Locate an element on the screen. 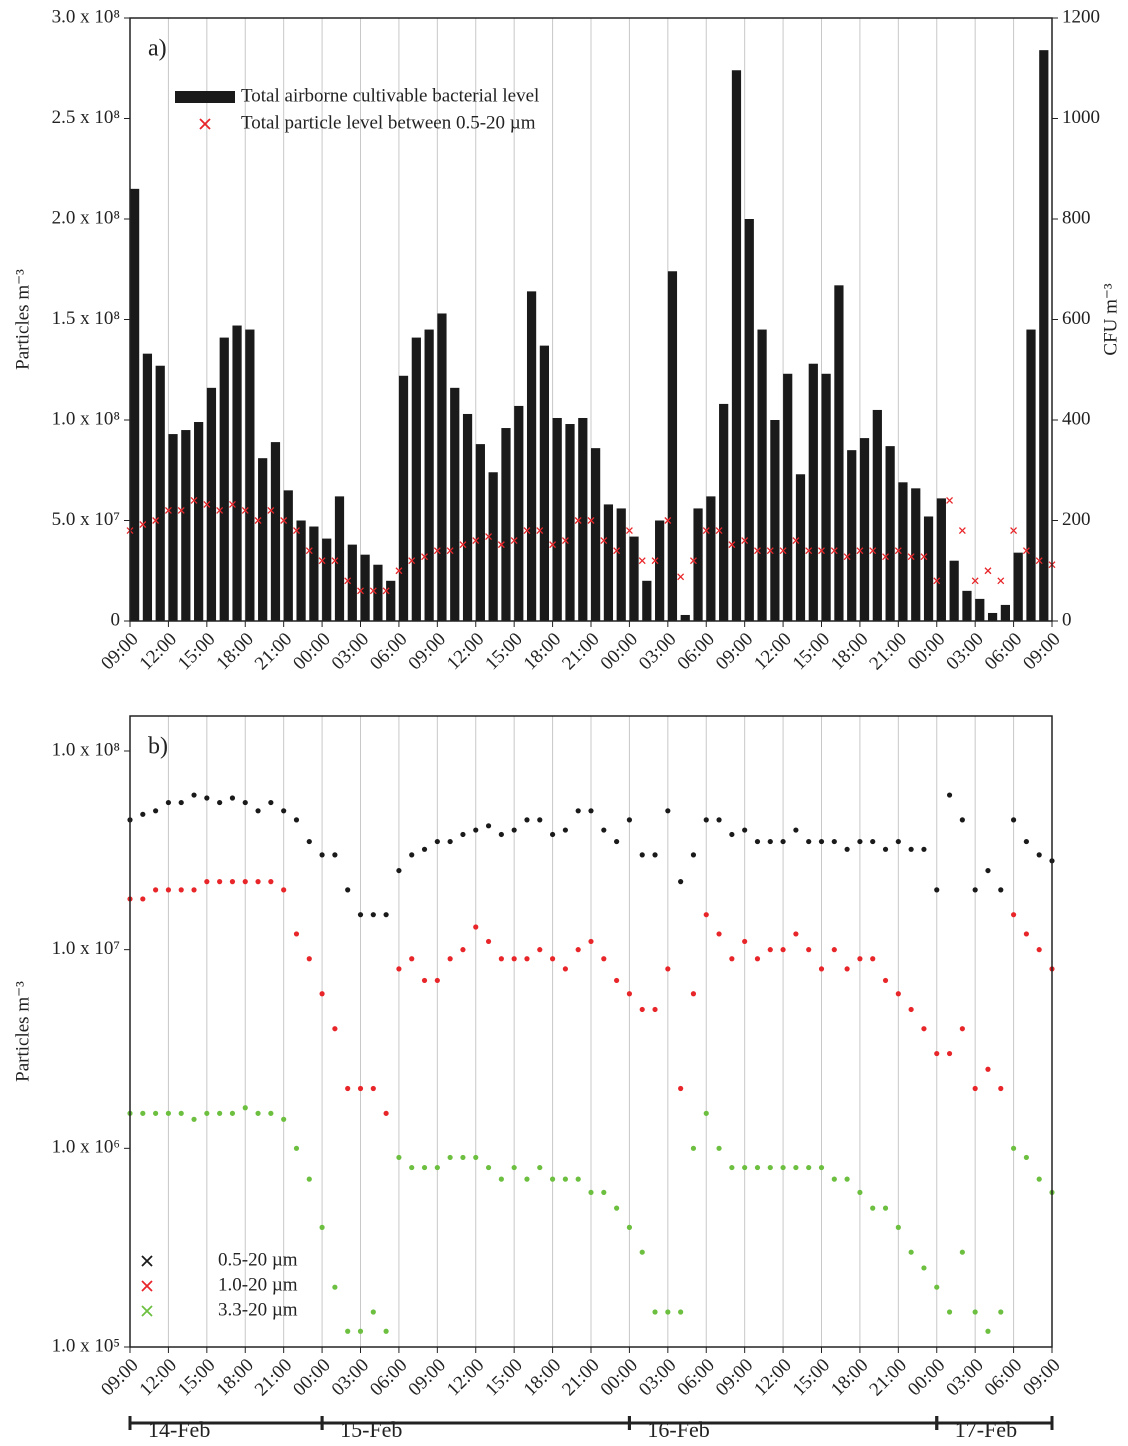 The width and height of the screenshot is (1128, 1446). x-tick-label: 18:00 is located at coordinates (234, 1377).